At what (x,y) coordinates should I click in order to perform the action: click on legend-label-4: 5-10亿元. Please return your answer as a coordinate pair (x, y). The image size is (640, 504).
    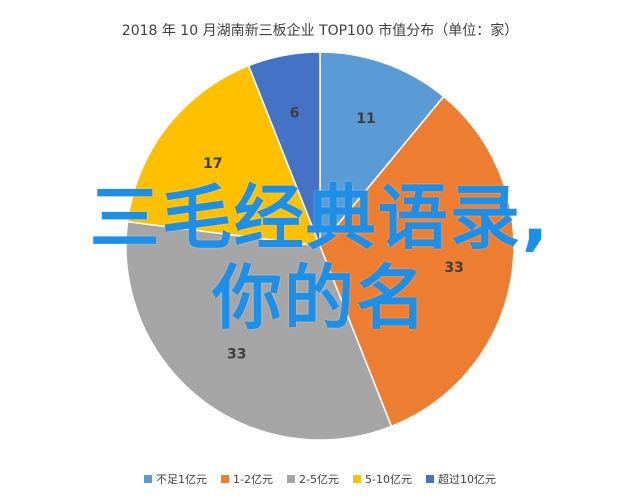
    Looking at the image, I should click on (388, 479).